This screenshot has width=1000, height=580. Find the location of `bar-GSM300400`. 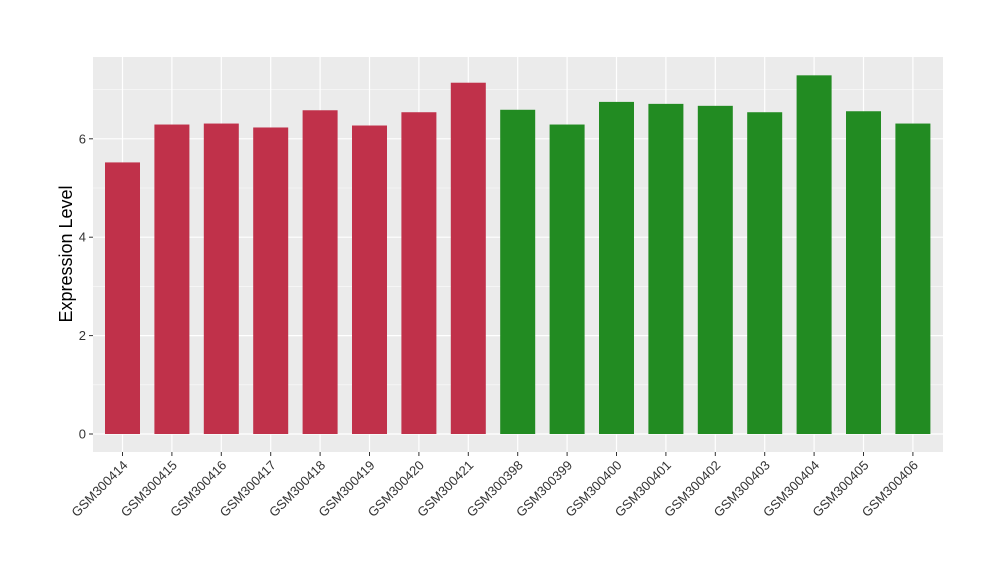

bar-GSM300400 is located at coordinates (616, 268).